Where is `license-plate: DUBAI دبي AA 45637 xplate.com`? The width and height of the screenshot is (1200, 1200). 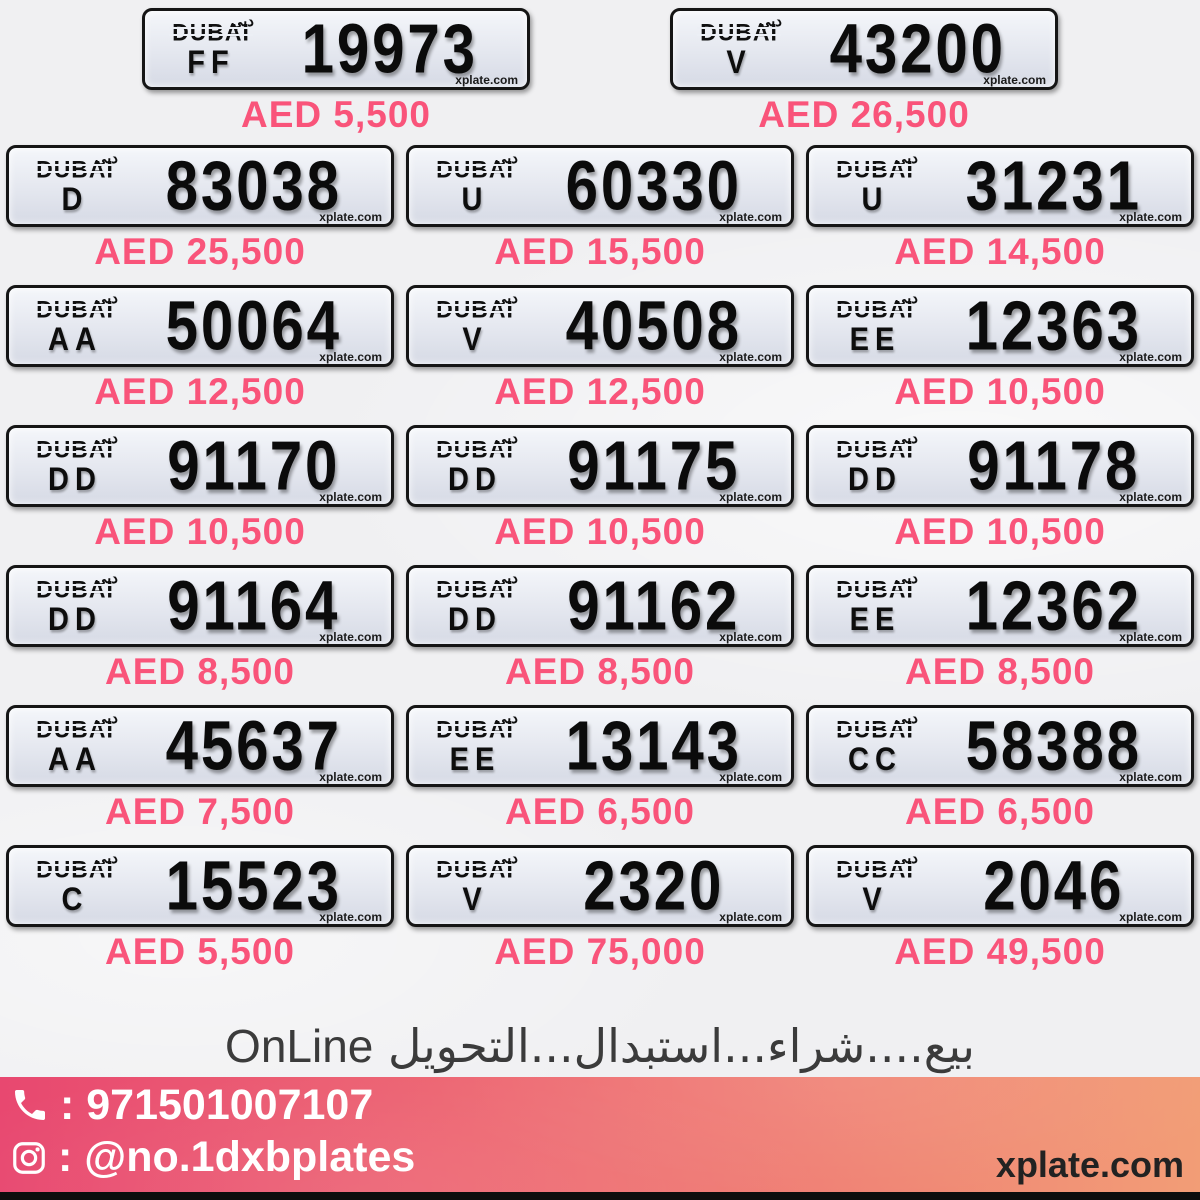
license-plate: DUBAI دبي AA 45637 xplate.com is located at coordinates (200, 746).